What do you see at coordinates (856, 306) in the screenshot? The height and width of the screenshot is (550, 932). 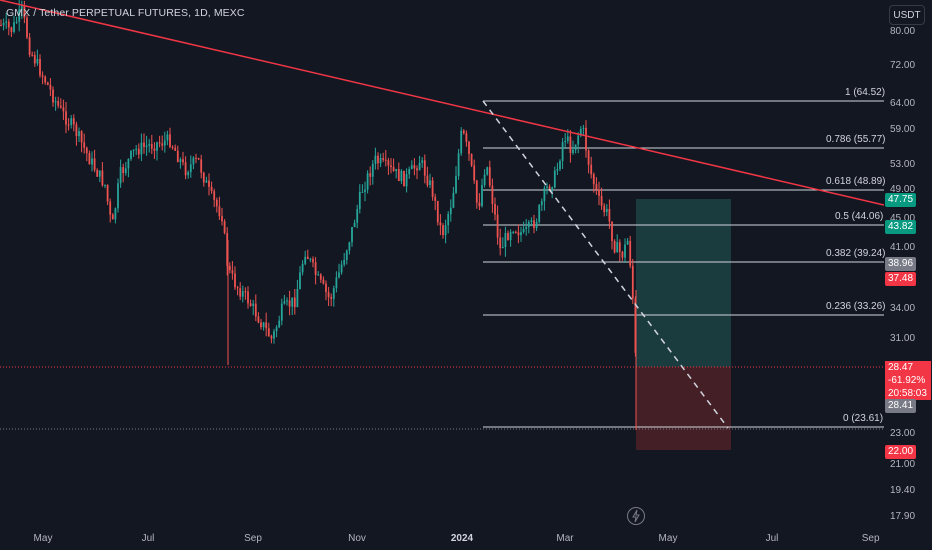 I see `fib-level-label: 0.236 (33.26)` at bounding box center [856, 306].